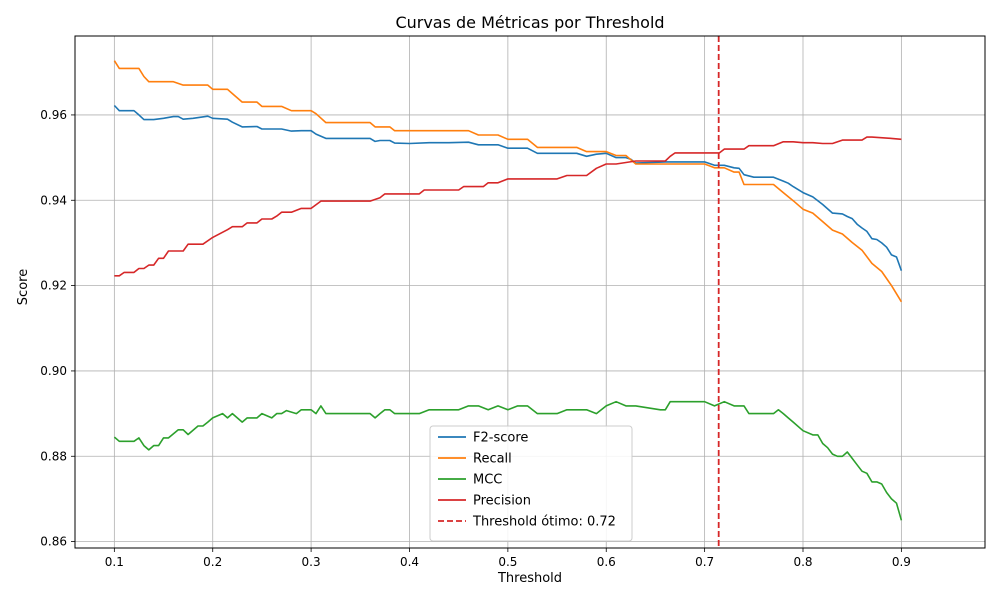 This screenshot has height=605, width=1000. I want to click on y-axis-ticks: 0.86 0.88 0.90 0.92 0.94 0.96, so click(57, 328).